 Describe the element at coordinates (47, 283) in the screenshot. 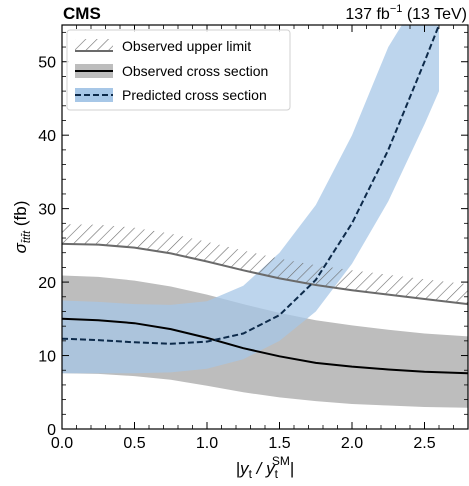

I see `y-tick-label: 20` at that location.